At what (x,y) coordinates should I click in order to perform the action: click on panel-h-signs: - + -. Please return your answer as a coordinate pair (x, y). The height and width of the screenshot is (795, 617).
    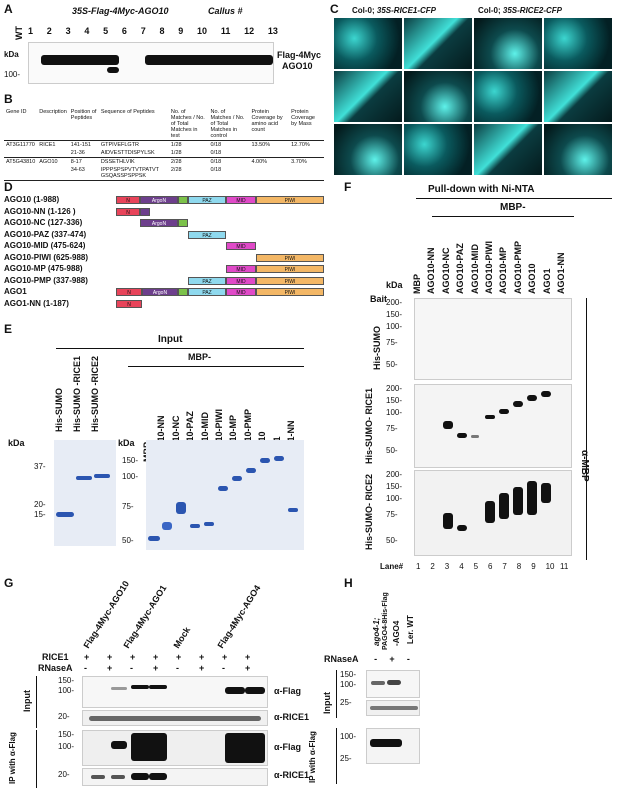
    Looking at the image, I should click on (392, 659).